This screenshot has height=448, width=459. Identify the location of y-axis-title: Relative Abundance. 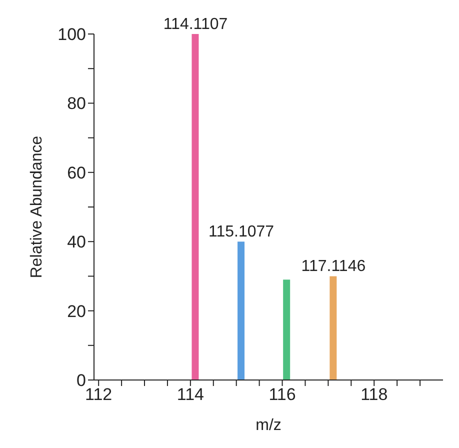
(37, 207).